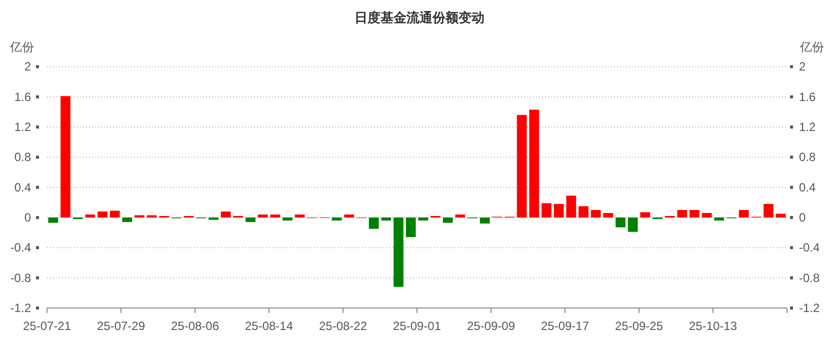 The image size is (839, 350). Describe the element at coordinates (28, 217) in the screenshot. I see `y-tick-label: 0` at that location.